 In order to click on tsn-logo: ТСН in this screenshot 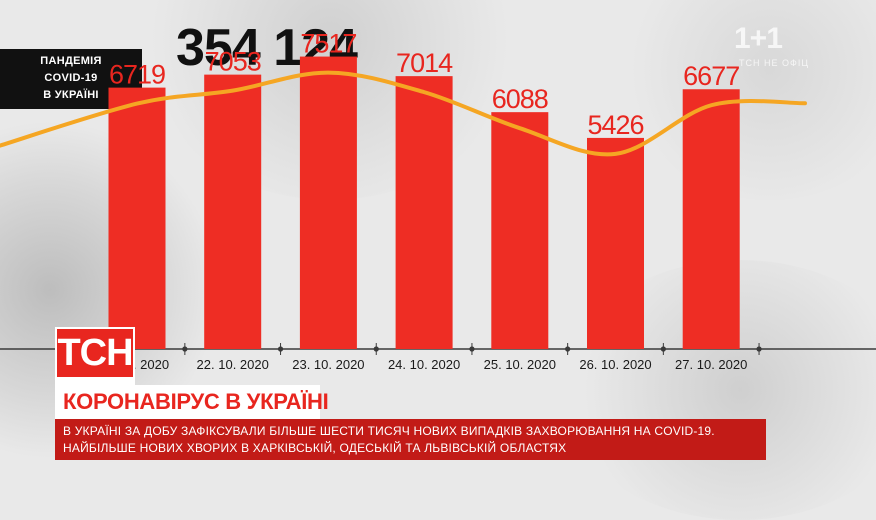, I will do `click(95, 353)`.